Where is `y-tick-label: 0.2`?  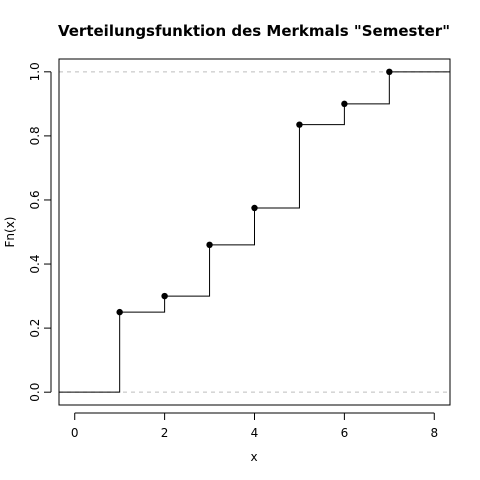 y-tick-label: 0.2 is located at coordinates (35, 328).